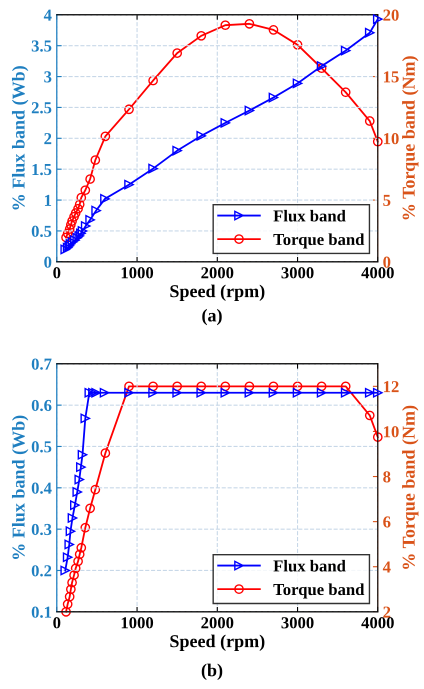 Image resolution: width=424 pixels, height=689 pixels. What do you see at coordinates (391, 386) in the screenshot?
I see `y2-tick-label: 12` at bounding box center [391, 386].